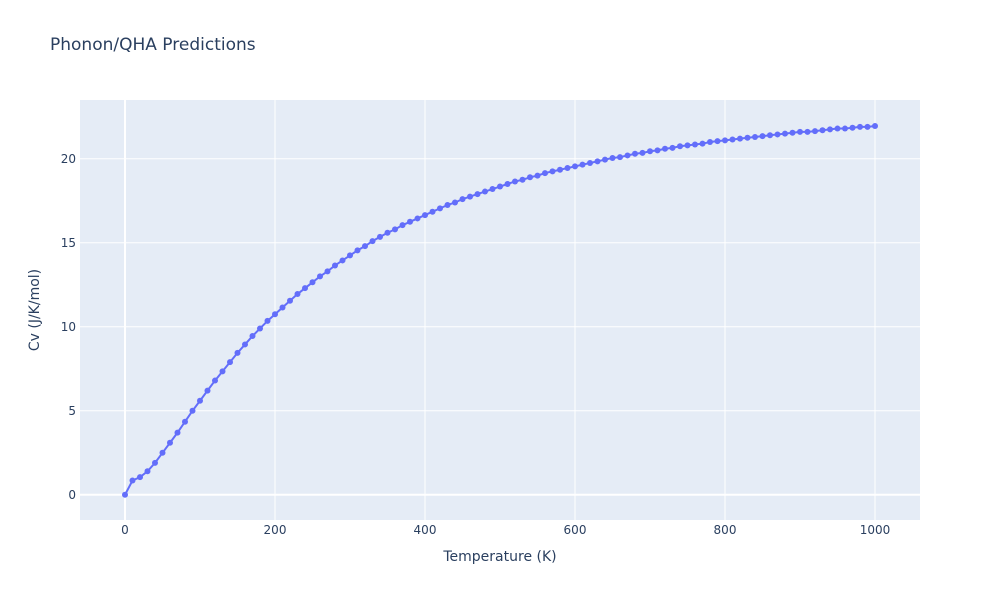 The image size is (1000, 600). Describe the element at coordinates (425, 530) in the screenshot. I see `x-tick-label: 400` at that location.